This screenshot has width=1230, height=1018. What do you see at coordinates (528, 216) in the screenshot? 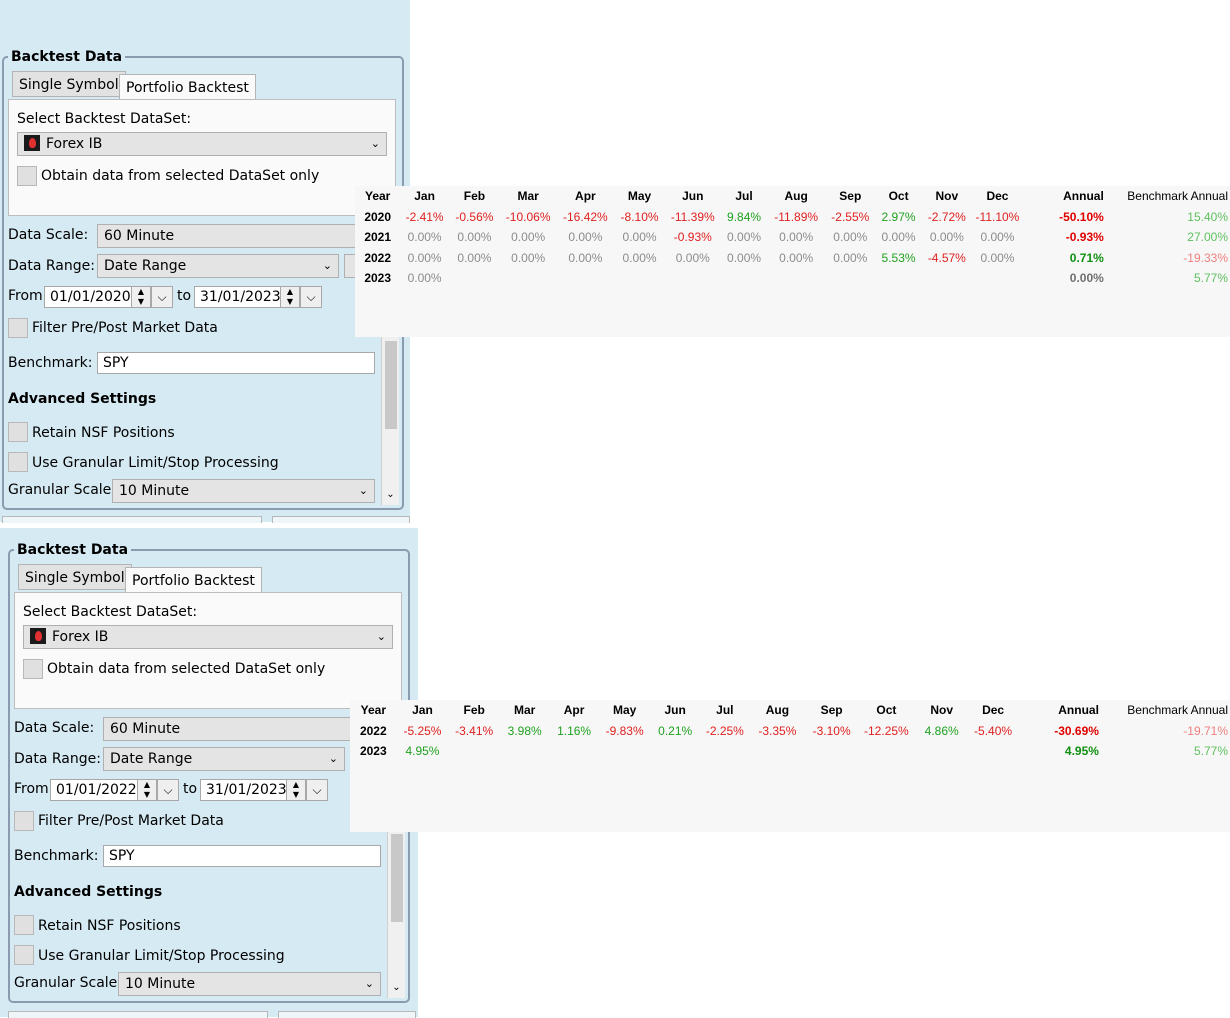
I see `month-return-cell: -10.06%` at bounding box center [528, 216].